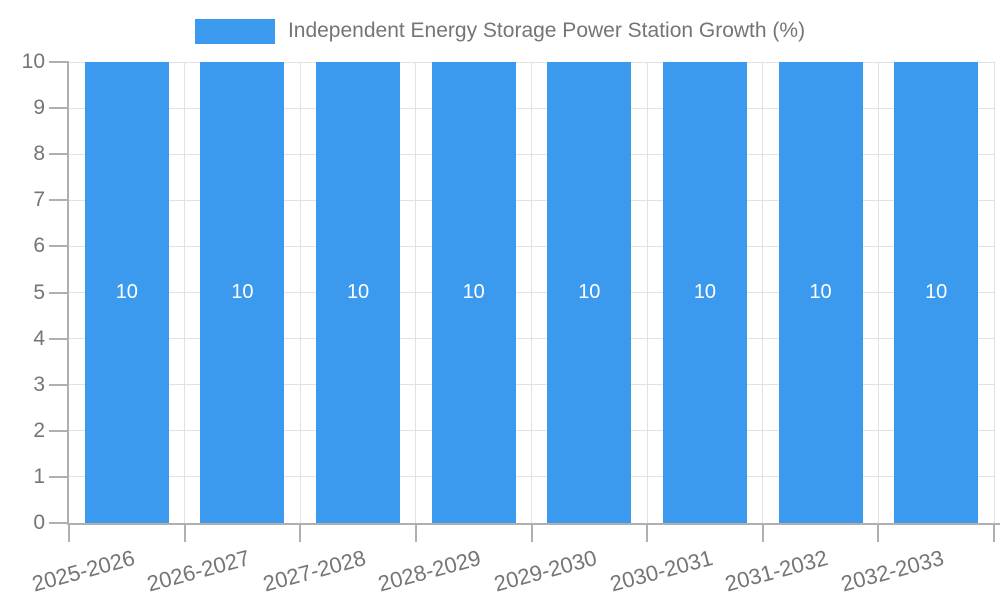  What do you see at coordinates (39, 430) in the screenshot?
I see `y-axis-label: 2` at bounding box center [39, 430].